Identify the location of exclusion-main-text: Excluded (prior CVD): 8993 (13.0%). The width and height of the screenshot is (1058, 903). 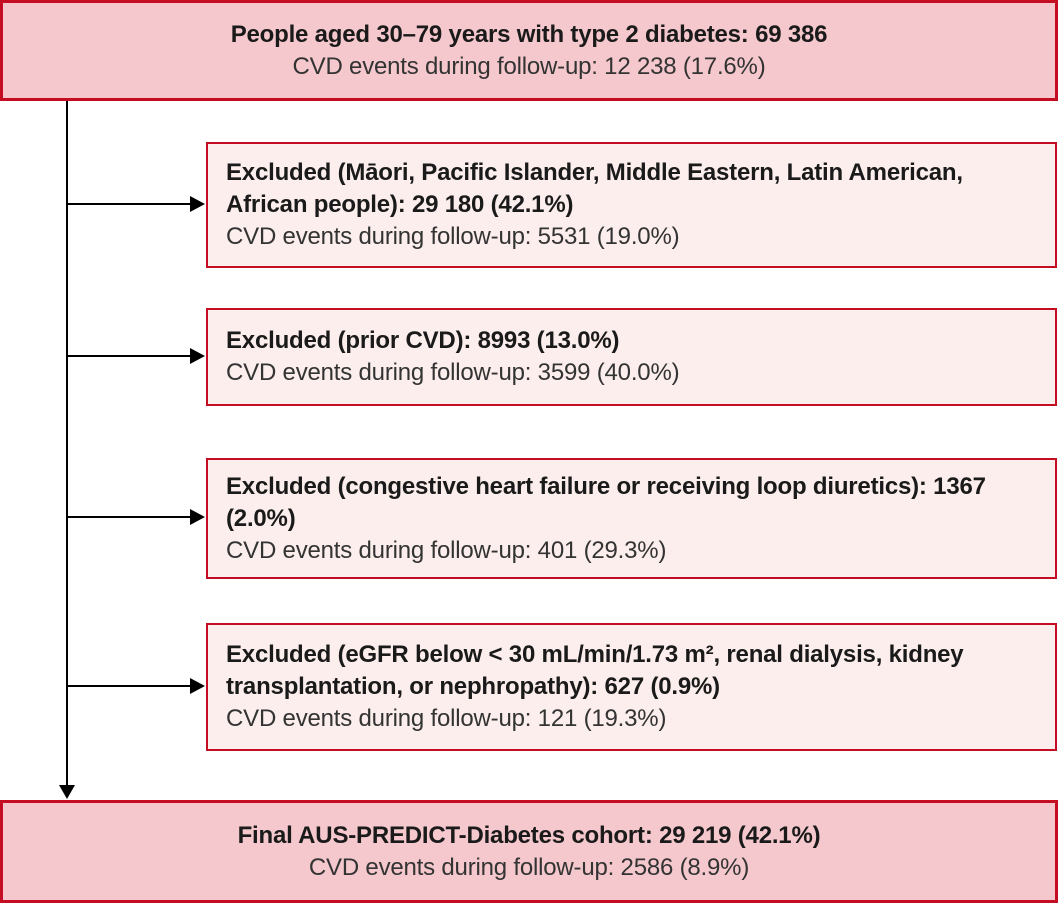
(423, 340).